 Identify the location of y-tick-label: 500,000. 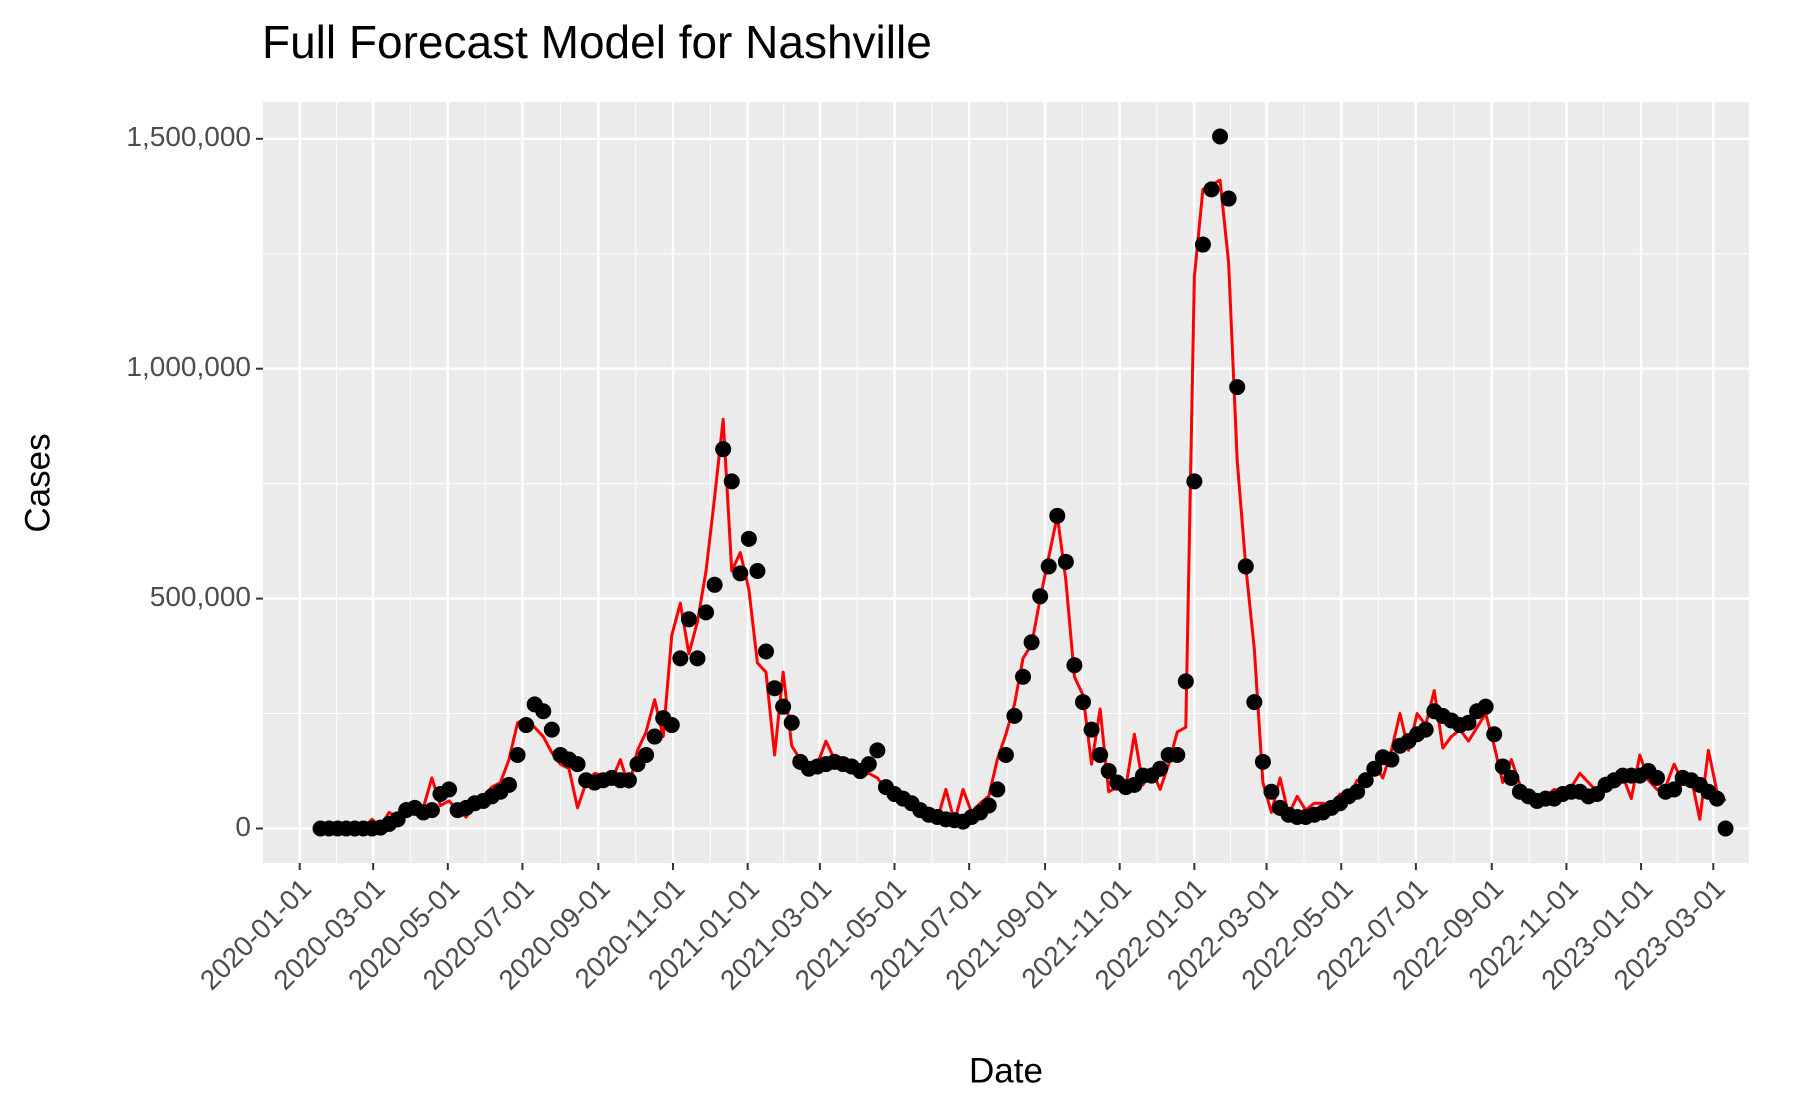
(200, 596).